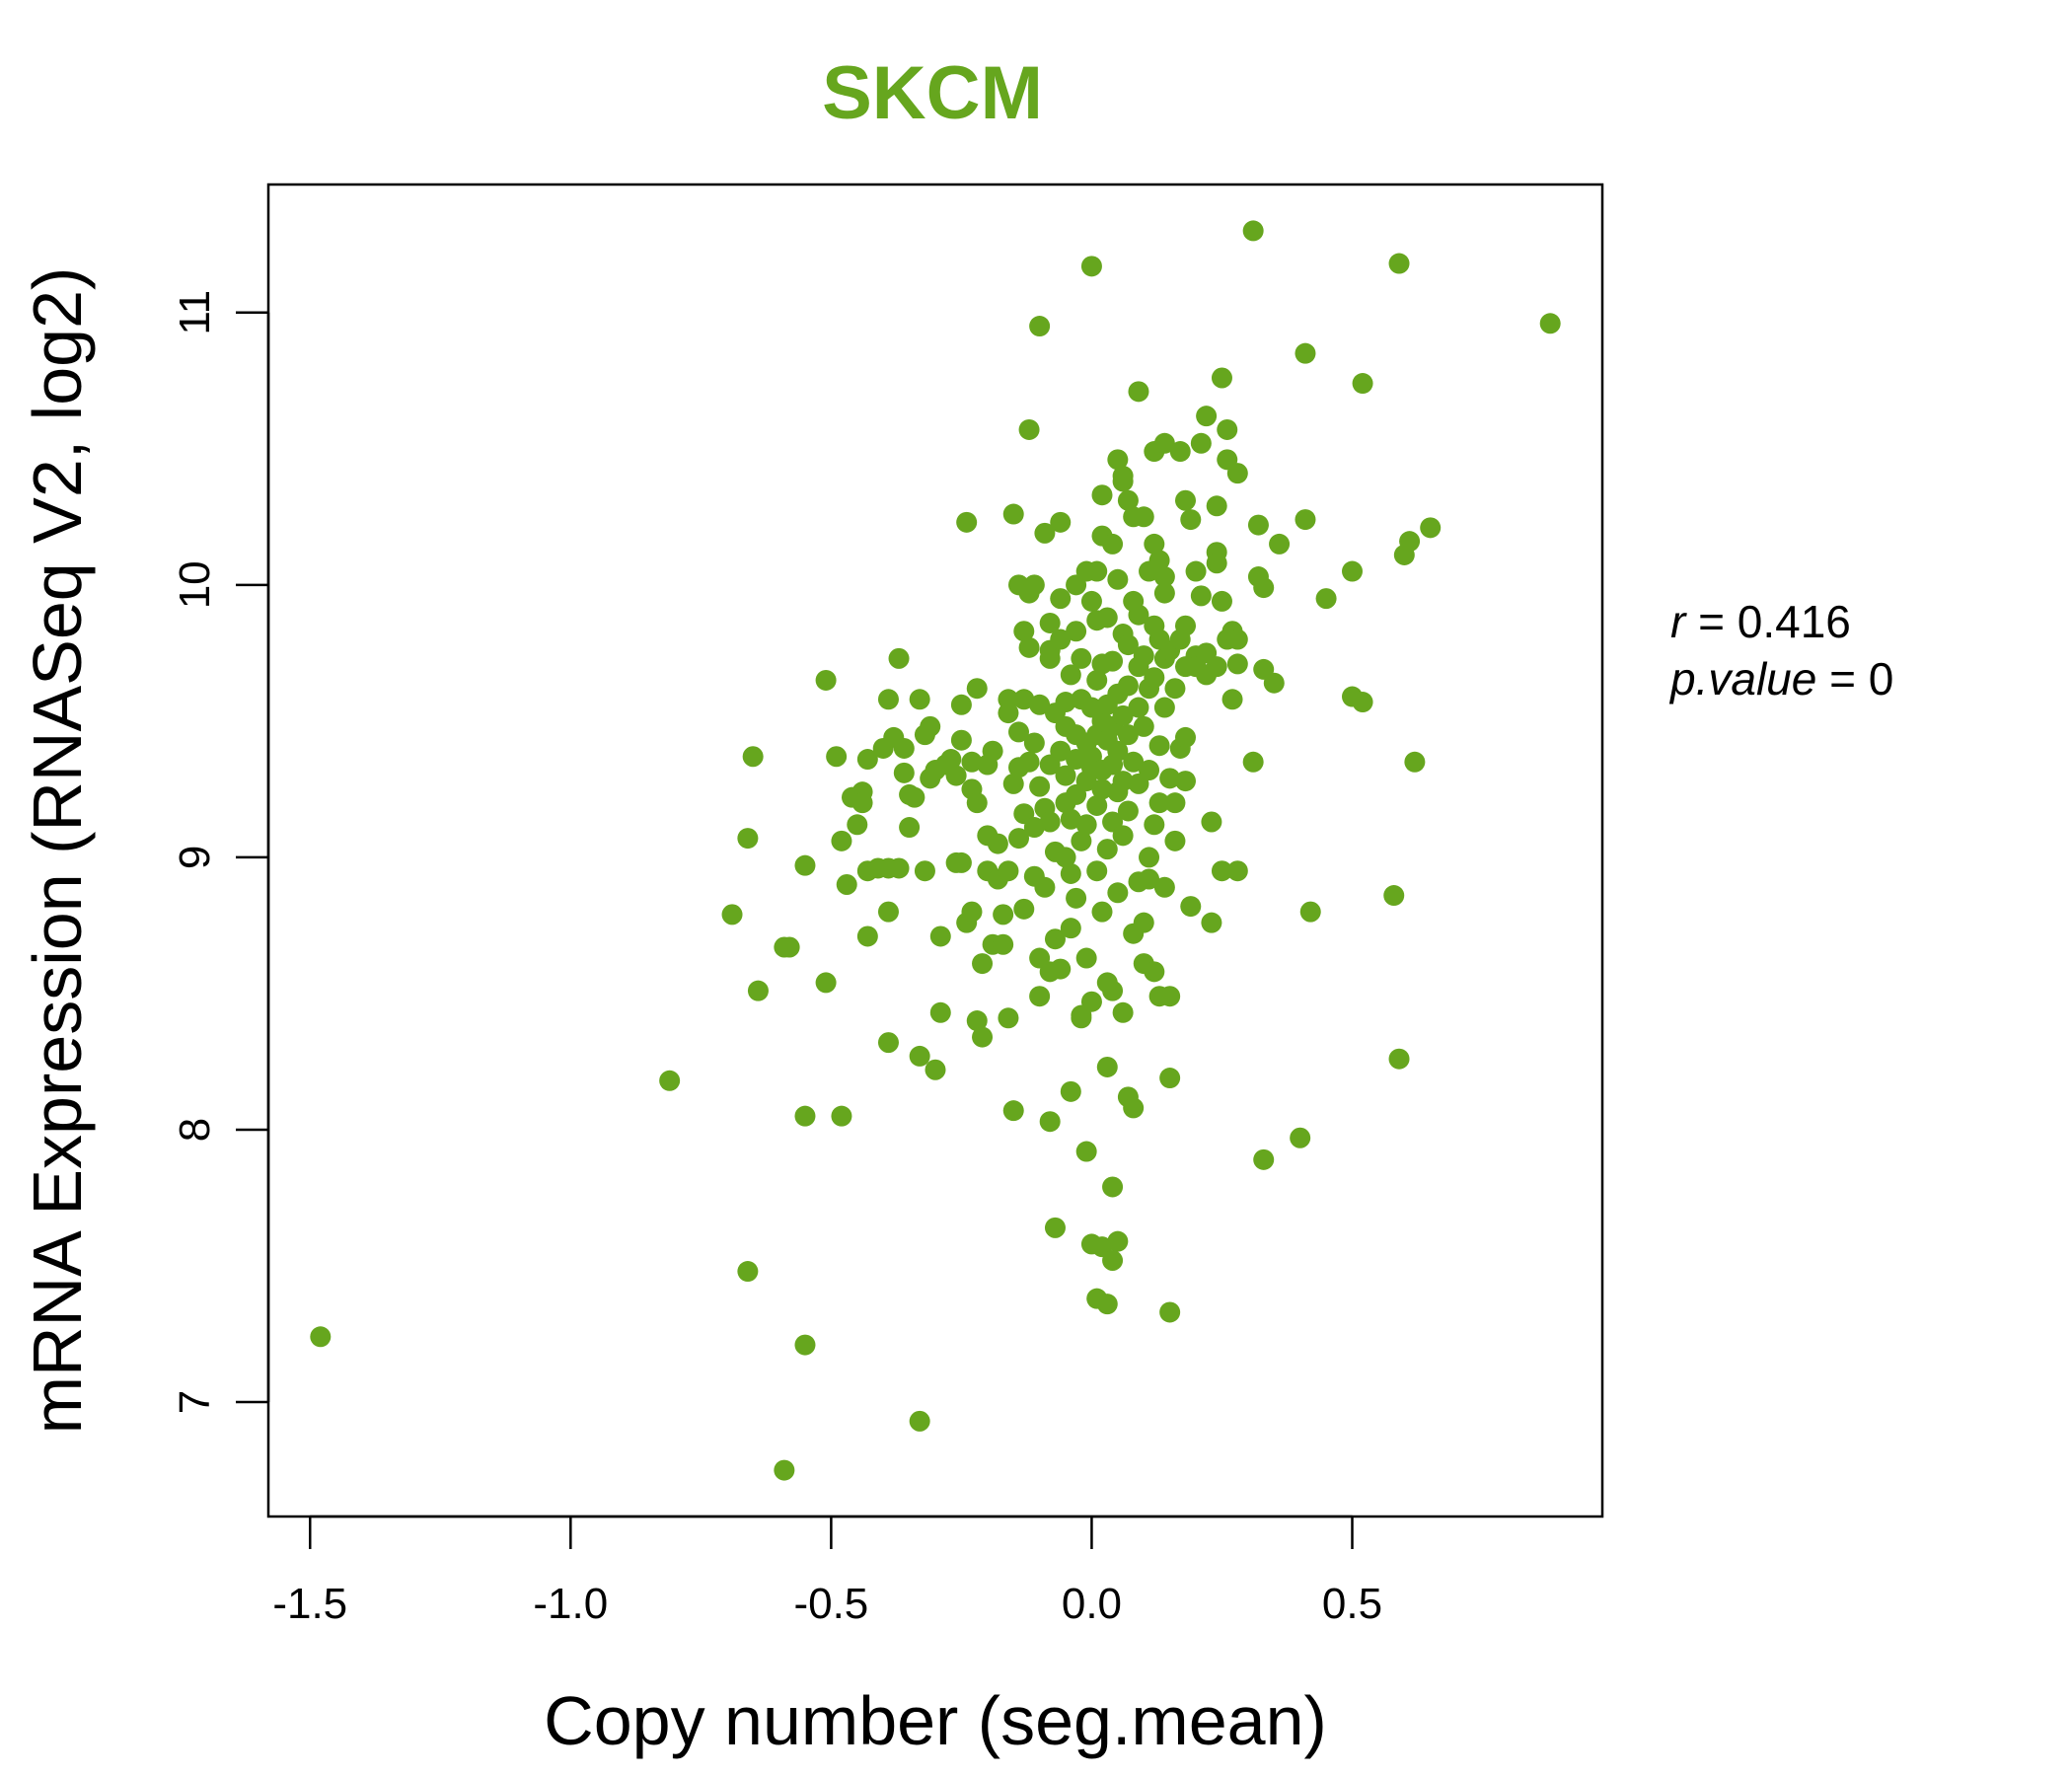 This screenshot has height=1776, width=2072. What do you see at coordinates (831, 1604) in the screenshot?
I see `x-tick-label: -0.5` at bounding box center [831, 1604].